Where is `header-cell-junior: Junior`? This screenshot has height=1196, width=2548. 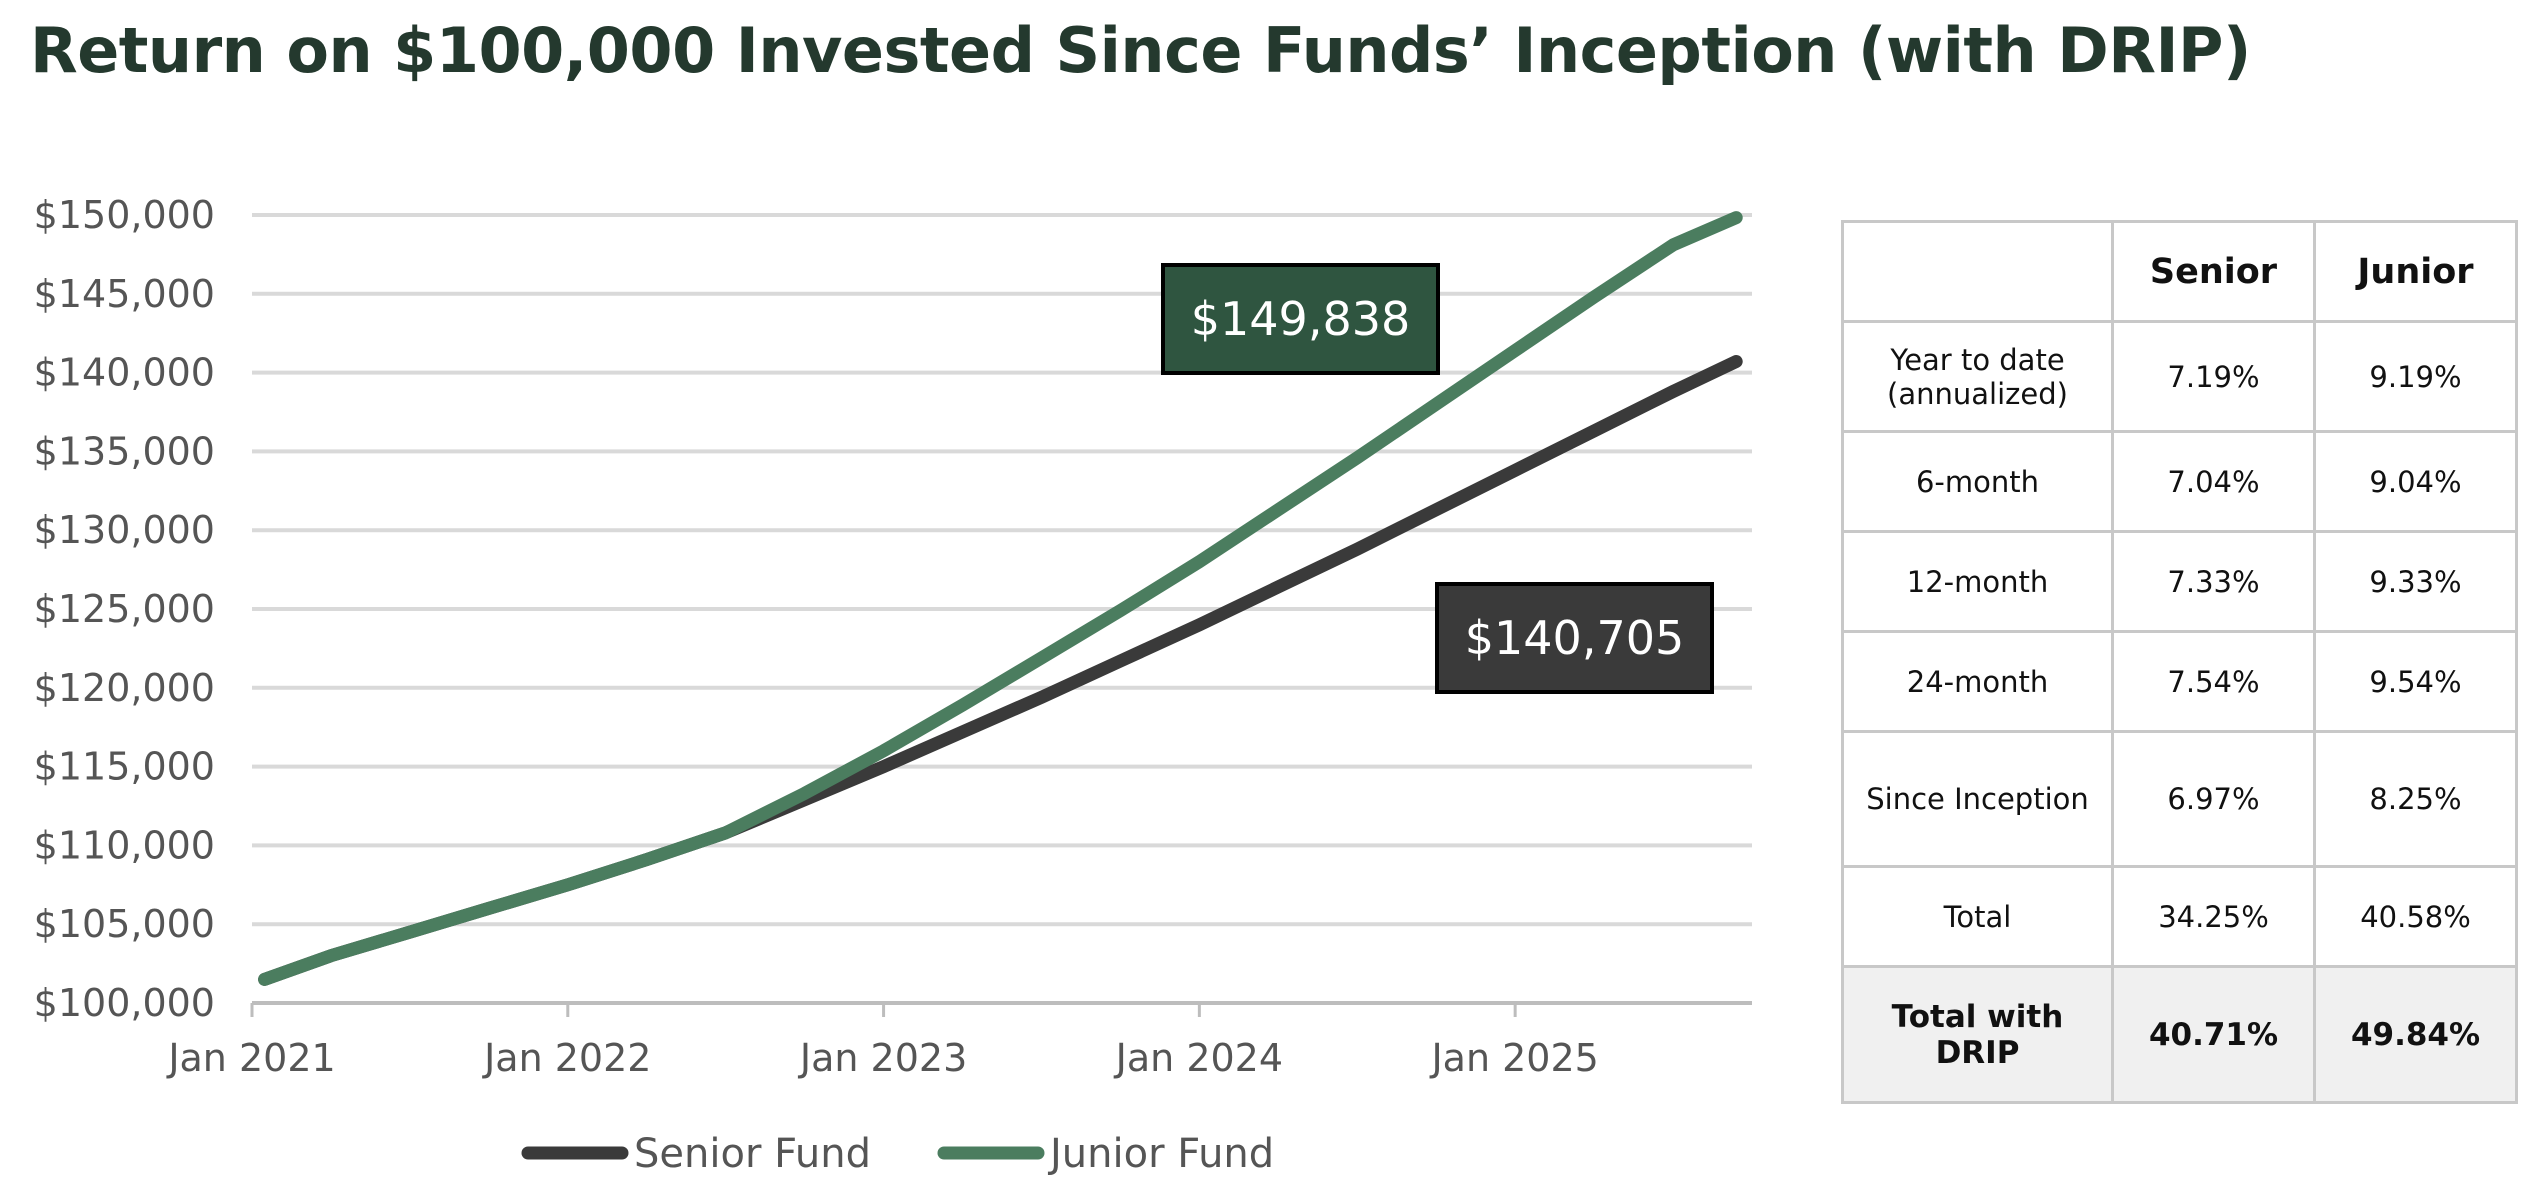 header-cell-junior: Junior is located at coordinates (2415, 271).